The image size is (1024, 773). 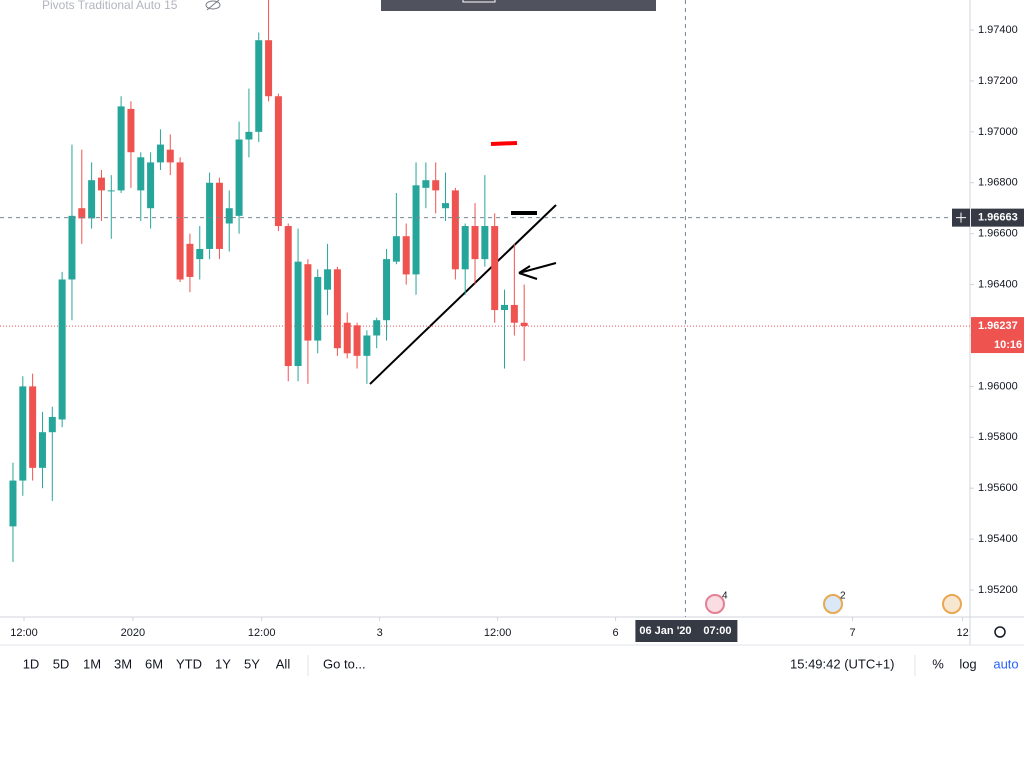 What do you see at coordinates (998, 590) in the screenshot?
I see `y-tick-label: 1.95200` at bounding box center [998, 590].